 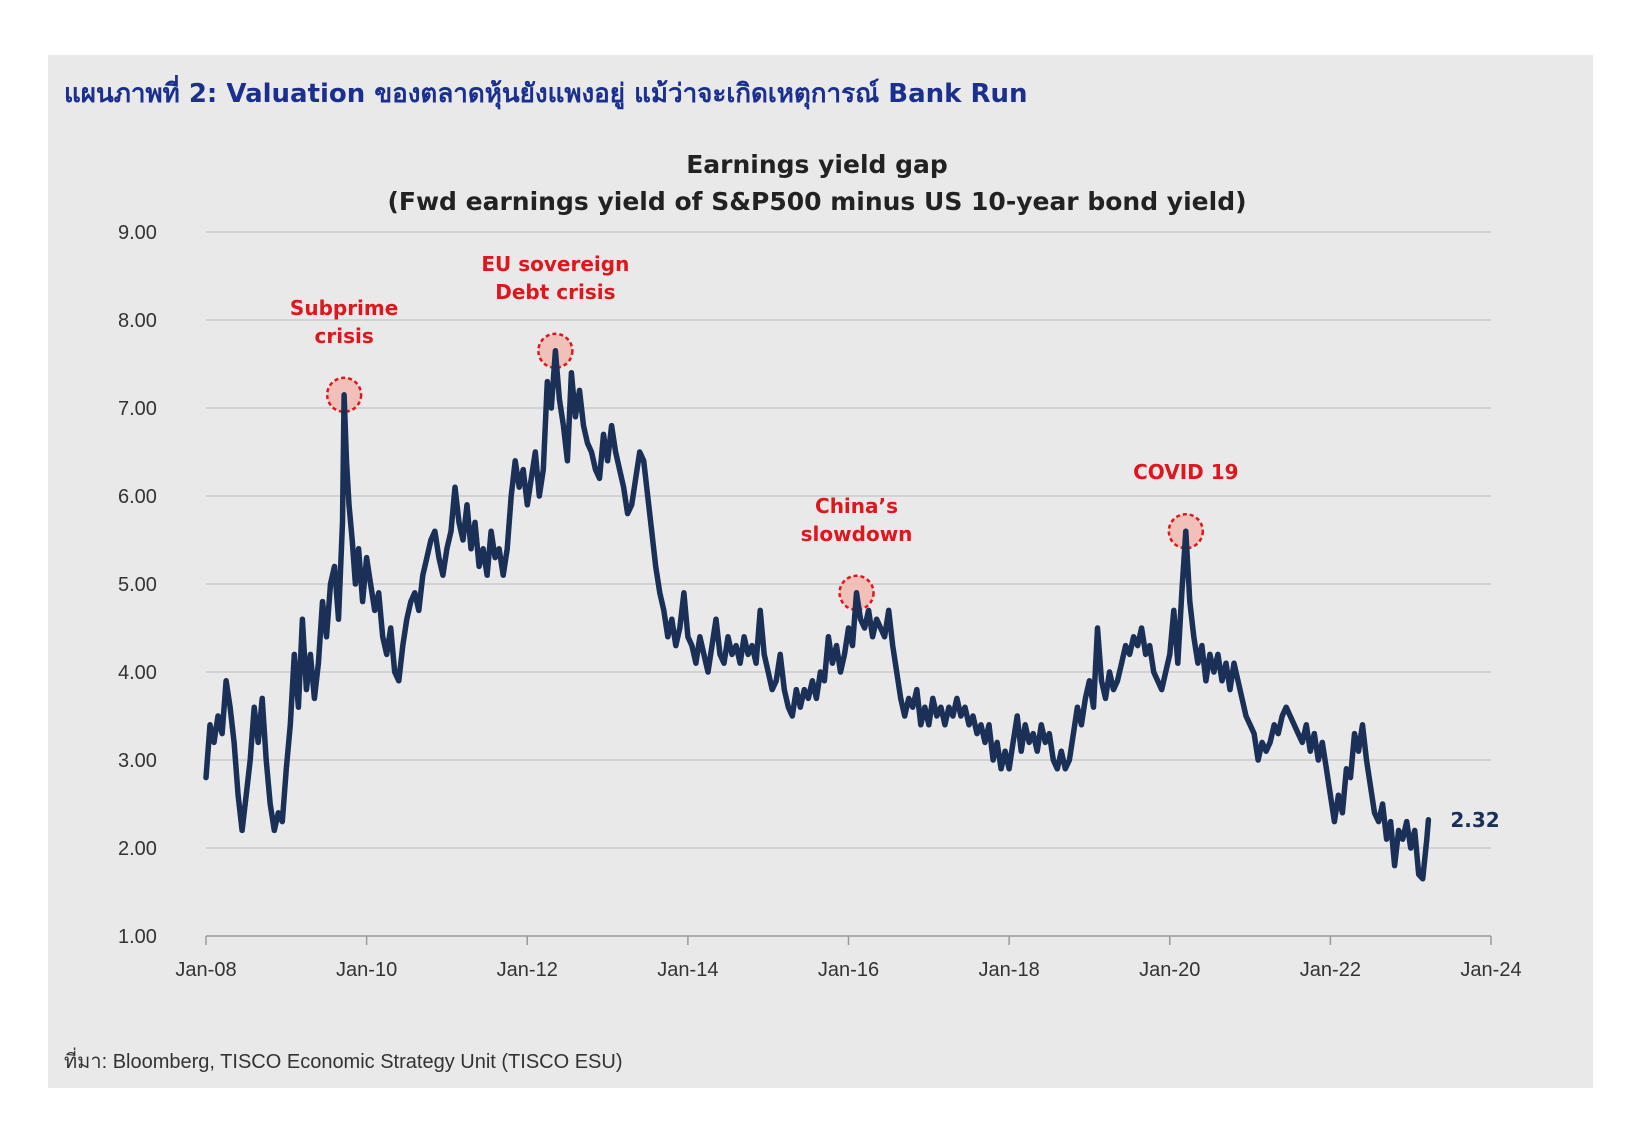 I want to click on last-value-label: 2.32, so click(x=1474, y=820).